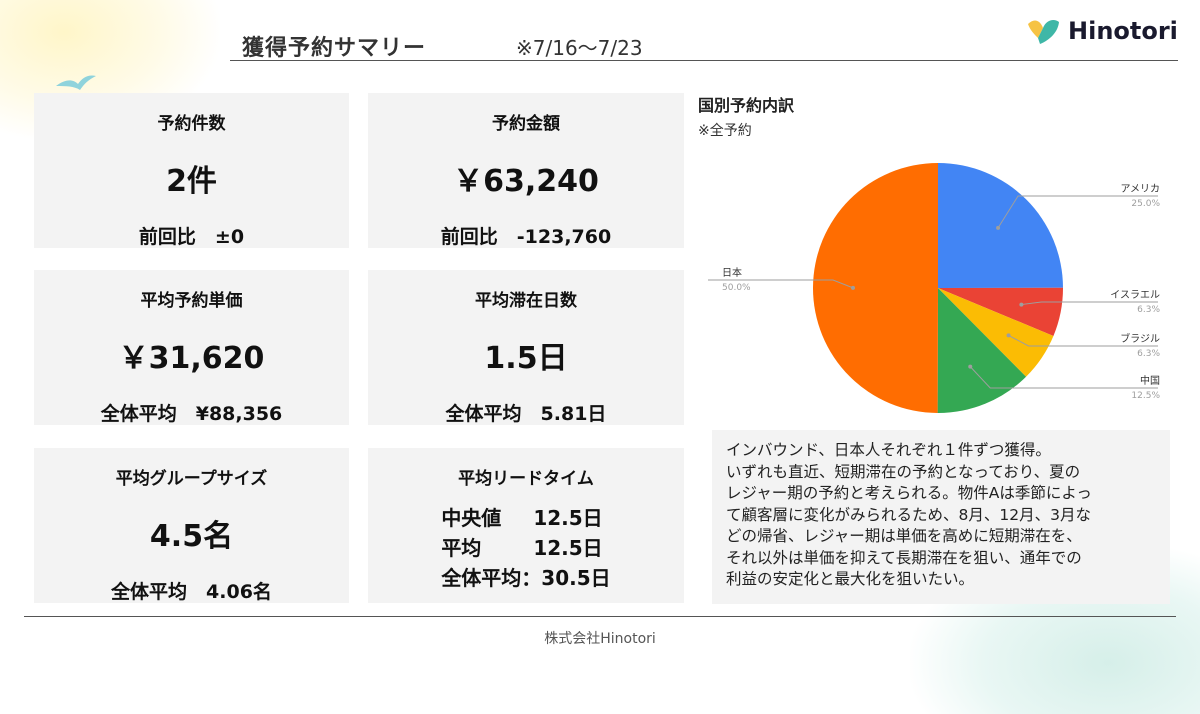 The height and width of the screenshot is (714, 1200). I want to click on card-avg-stay: 平均滞在日数 1.5日 全体平均 5.81日, so click(526, 347).